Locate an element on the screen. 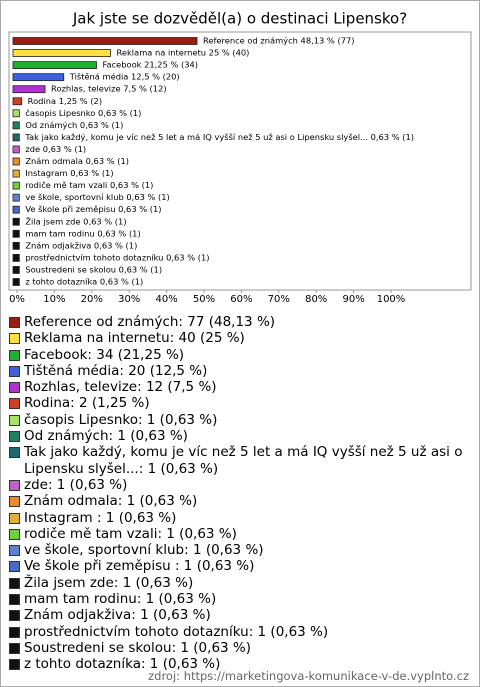  x-tick-label: 90% is located at coordinates (353, 299).